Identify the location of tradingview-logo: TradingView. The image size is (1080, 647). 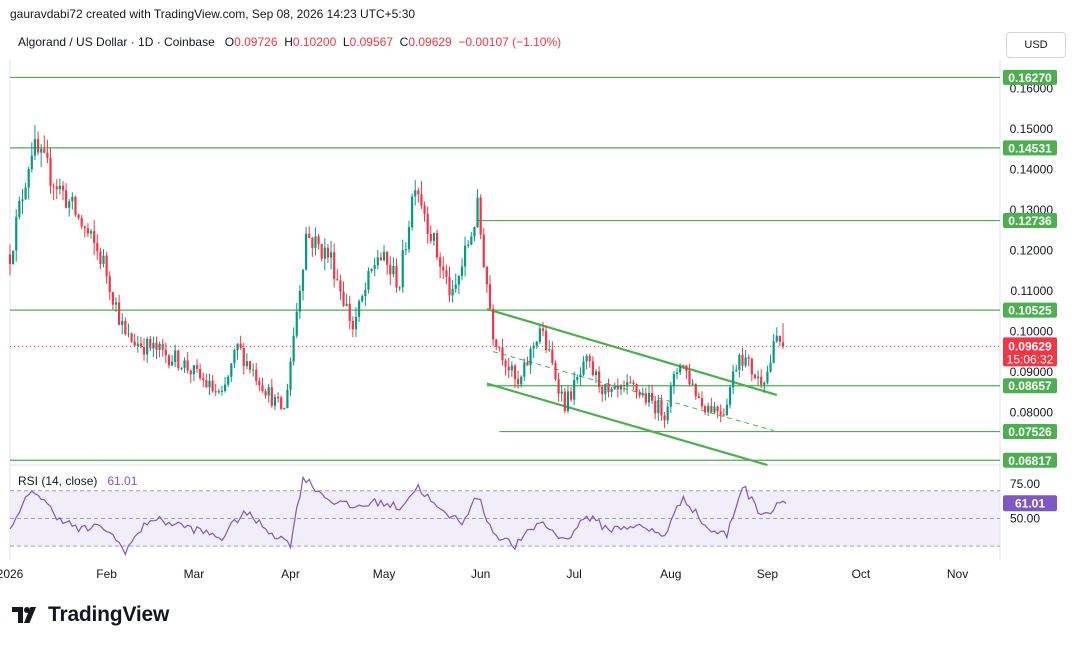
(90, 615).